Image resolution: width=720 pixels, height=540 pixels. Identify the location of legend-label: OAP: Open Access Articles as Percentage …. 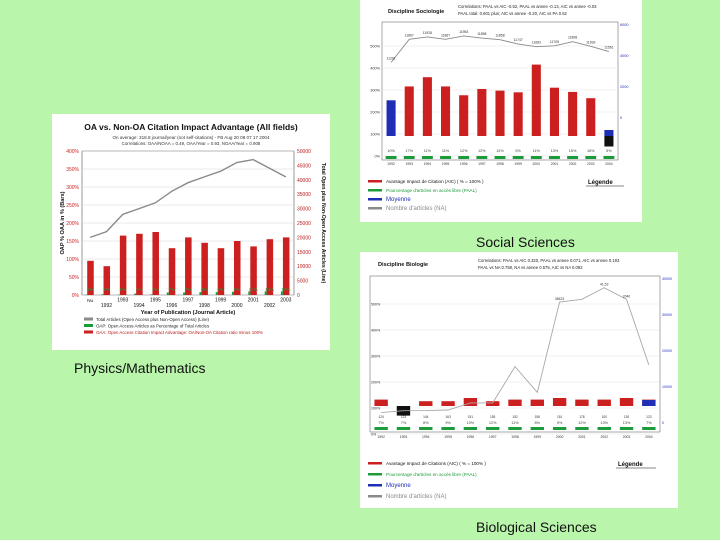
(153, 326).